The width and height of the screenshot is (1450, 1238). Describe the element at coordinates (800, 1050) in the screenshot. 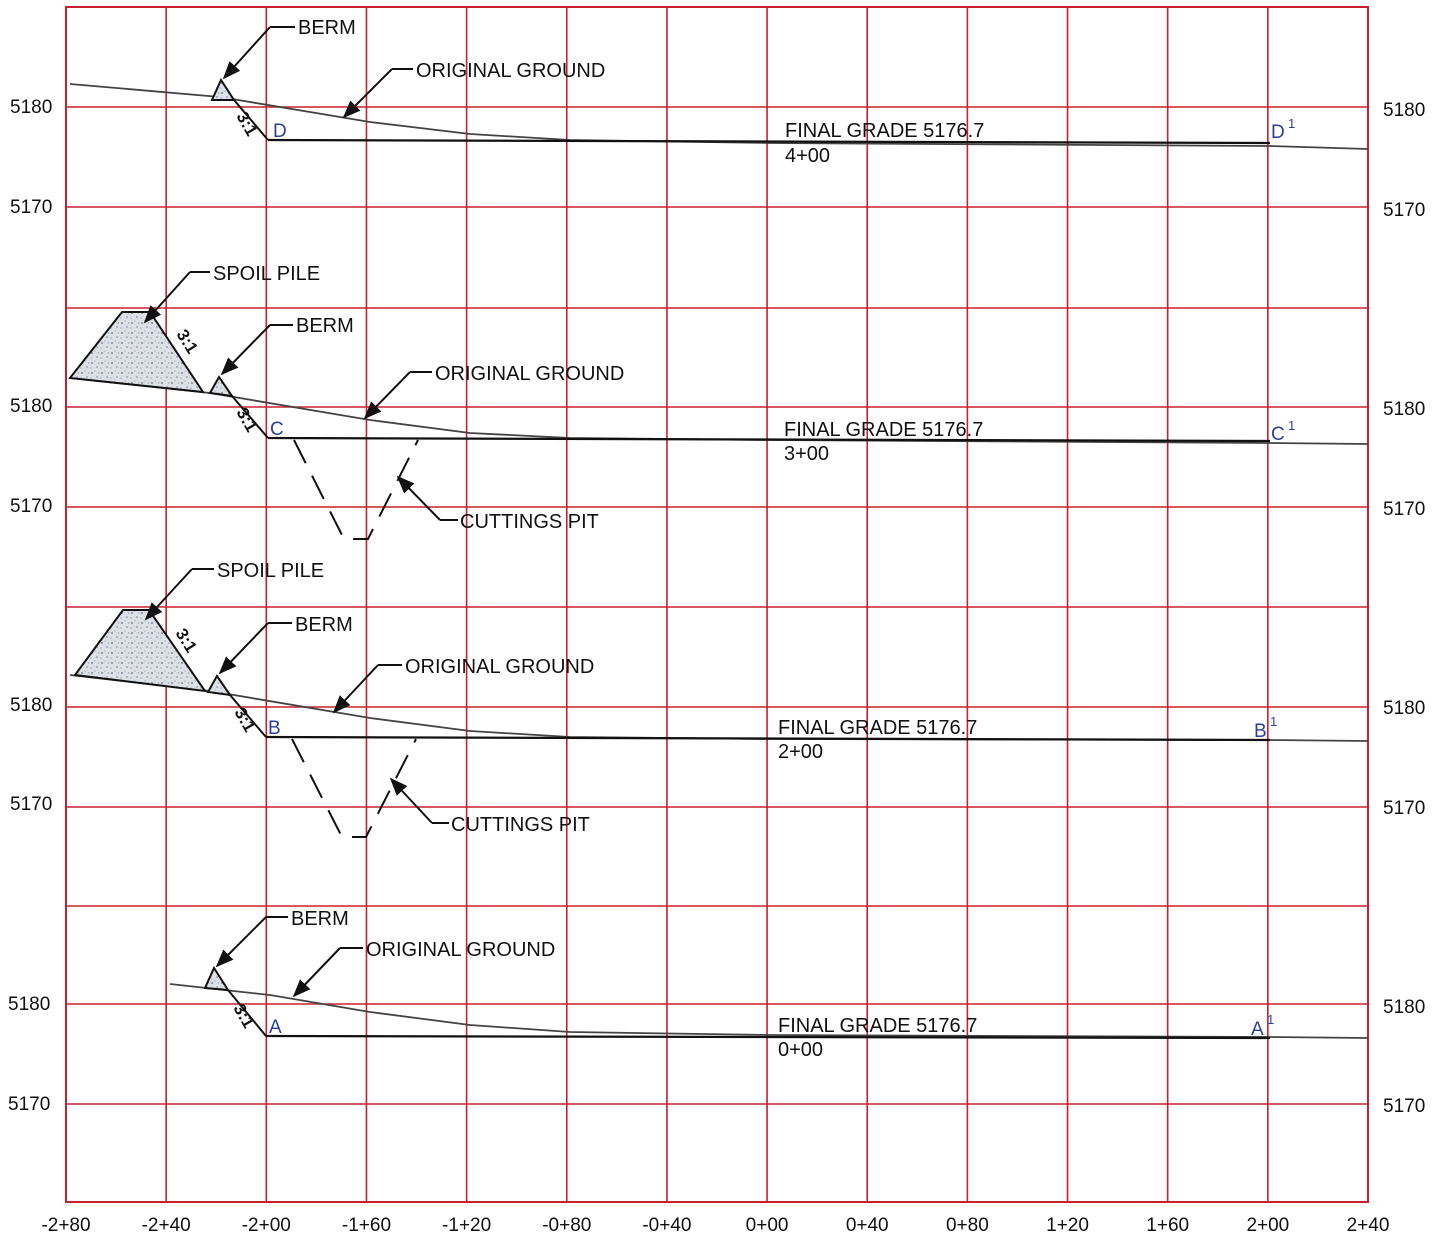

I see `station-label: 0+00` at that location.